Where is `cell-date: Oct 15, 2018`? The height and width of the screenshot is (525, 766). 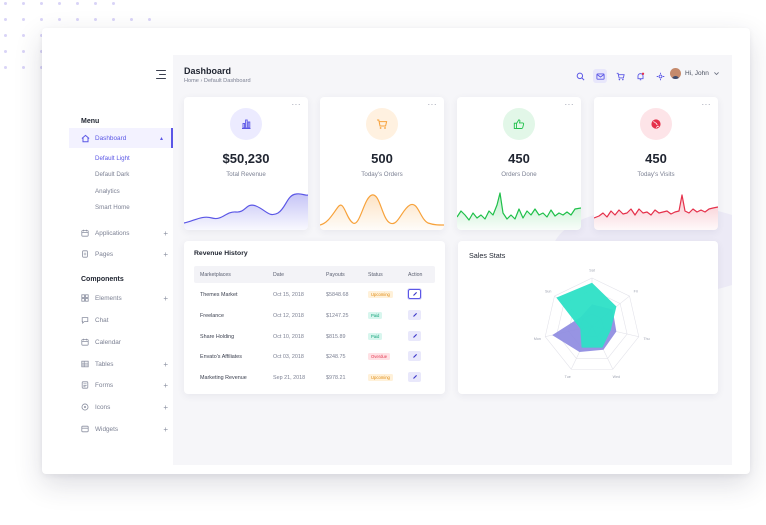
cell-date: Oct 15, 2018 is located at coordinates (288, 295).